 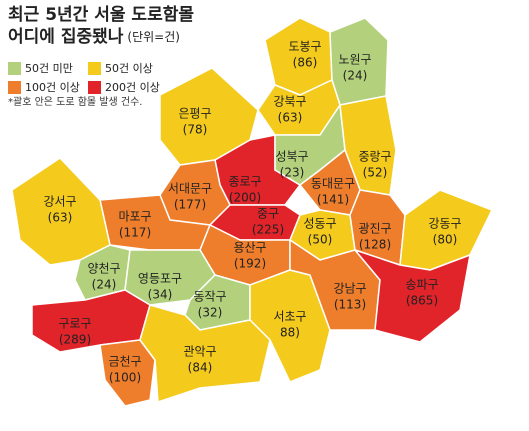 What do you see at coordinates (333, 184) in the screenshot?
I see `district-name: 동대문구` at bounding box center [333, 184].